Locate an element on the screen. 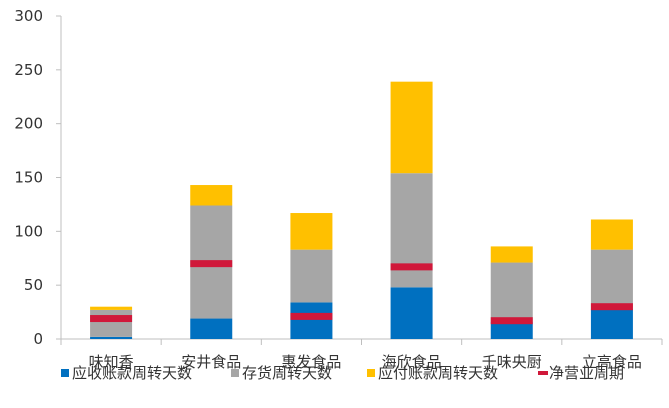  legend: 应收账款周转天数 存货周转天数 应付账款周转天数 净营业周期 is located at coordinates (342, 373).